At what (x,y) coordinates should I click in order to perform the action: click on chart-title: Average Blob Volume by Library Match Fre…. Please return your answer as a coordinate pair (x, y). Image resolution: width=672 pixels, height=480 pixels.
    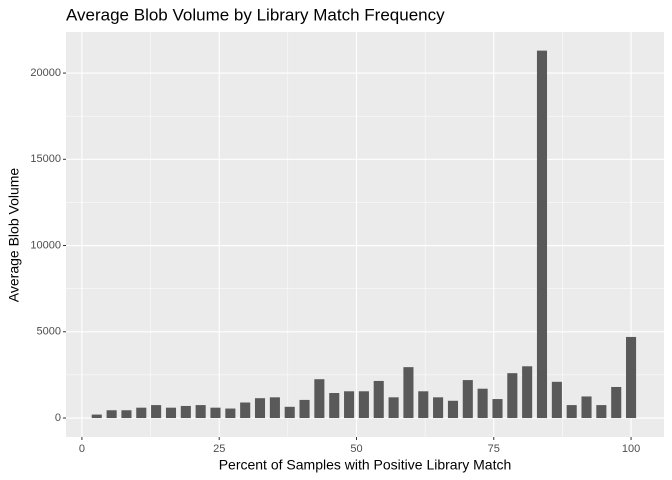
    Looking at the image, I should click on (255, 14).